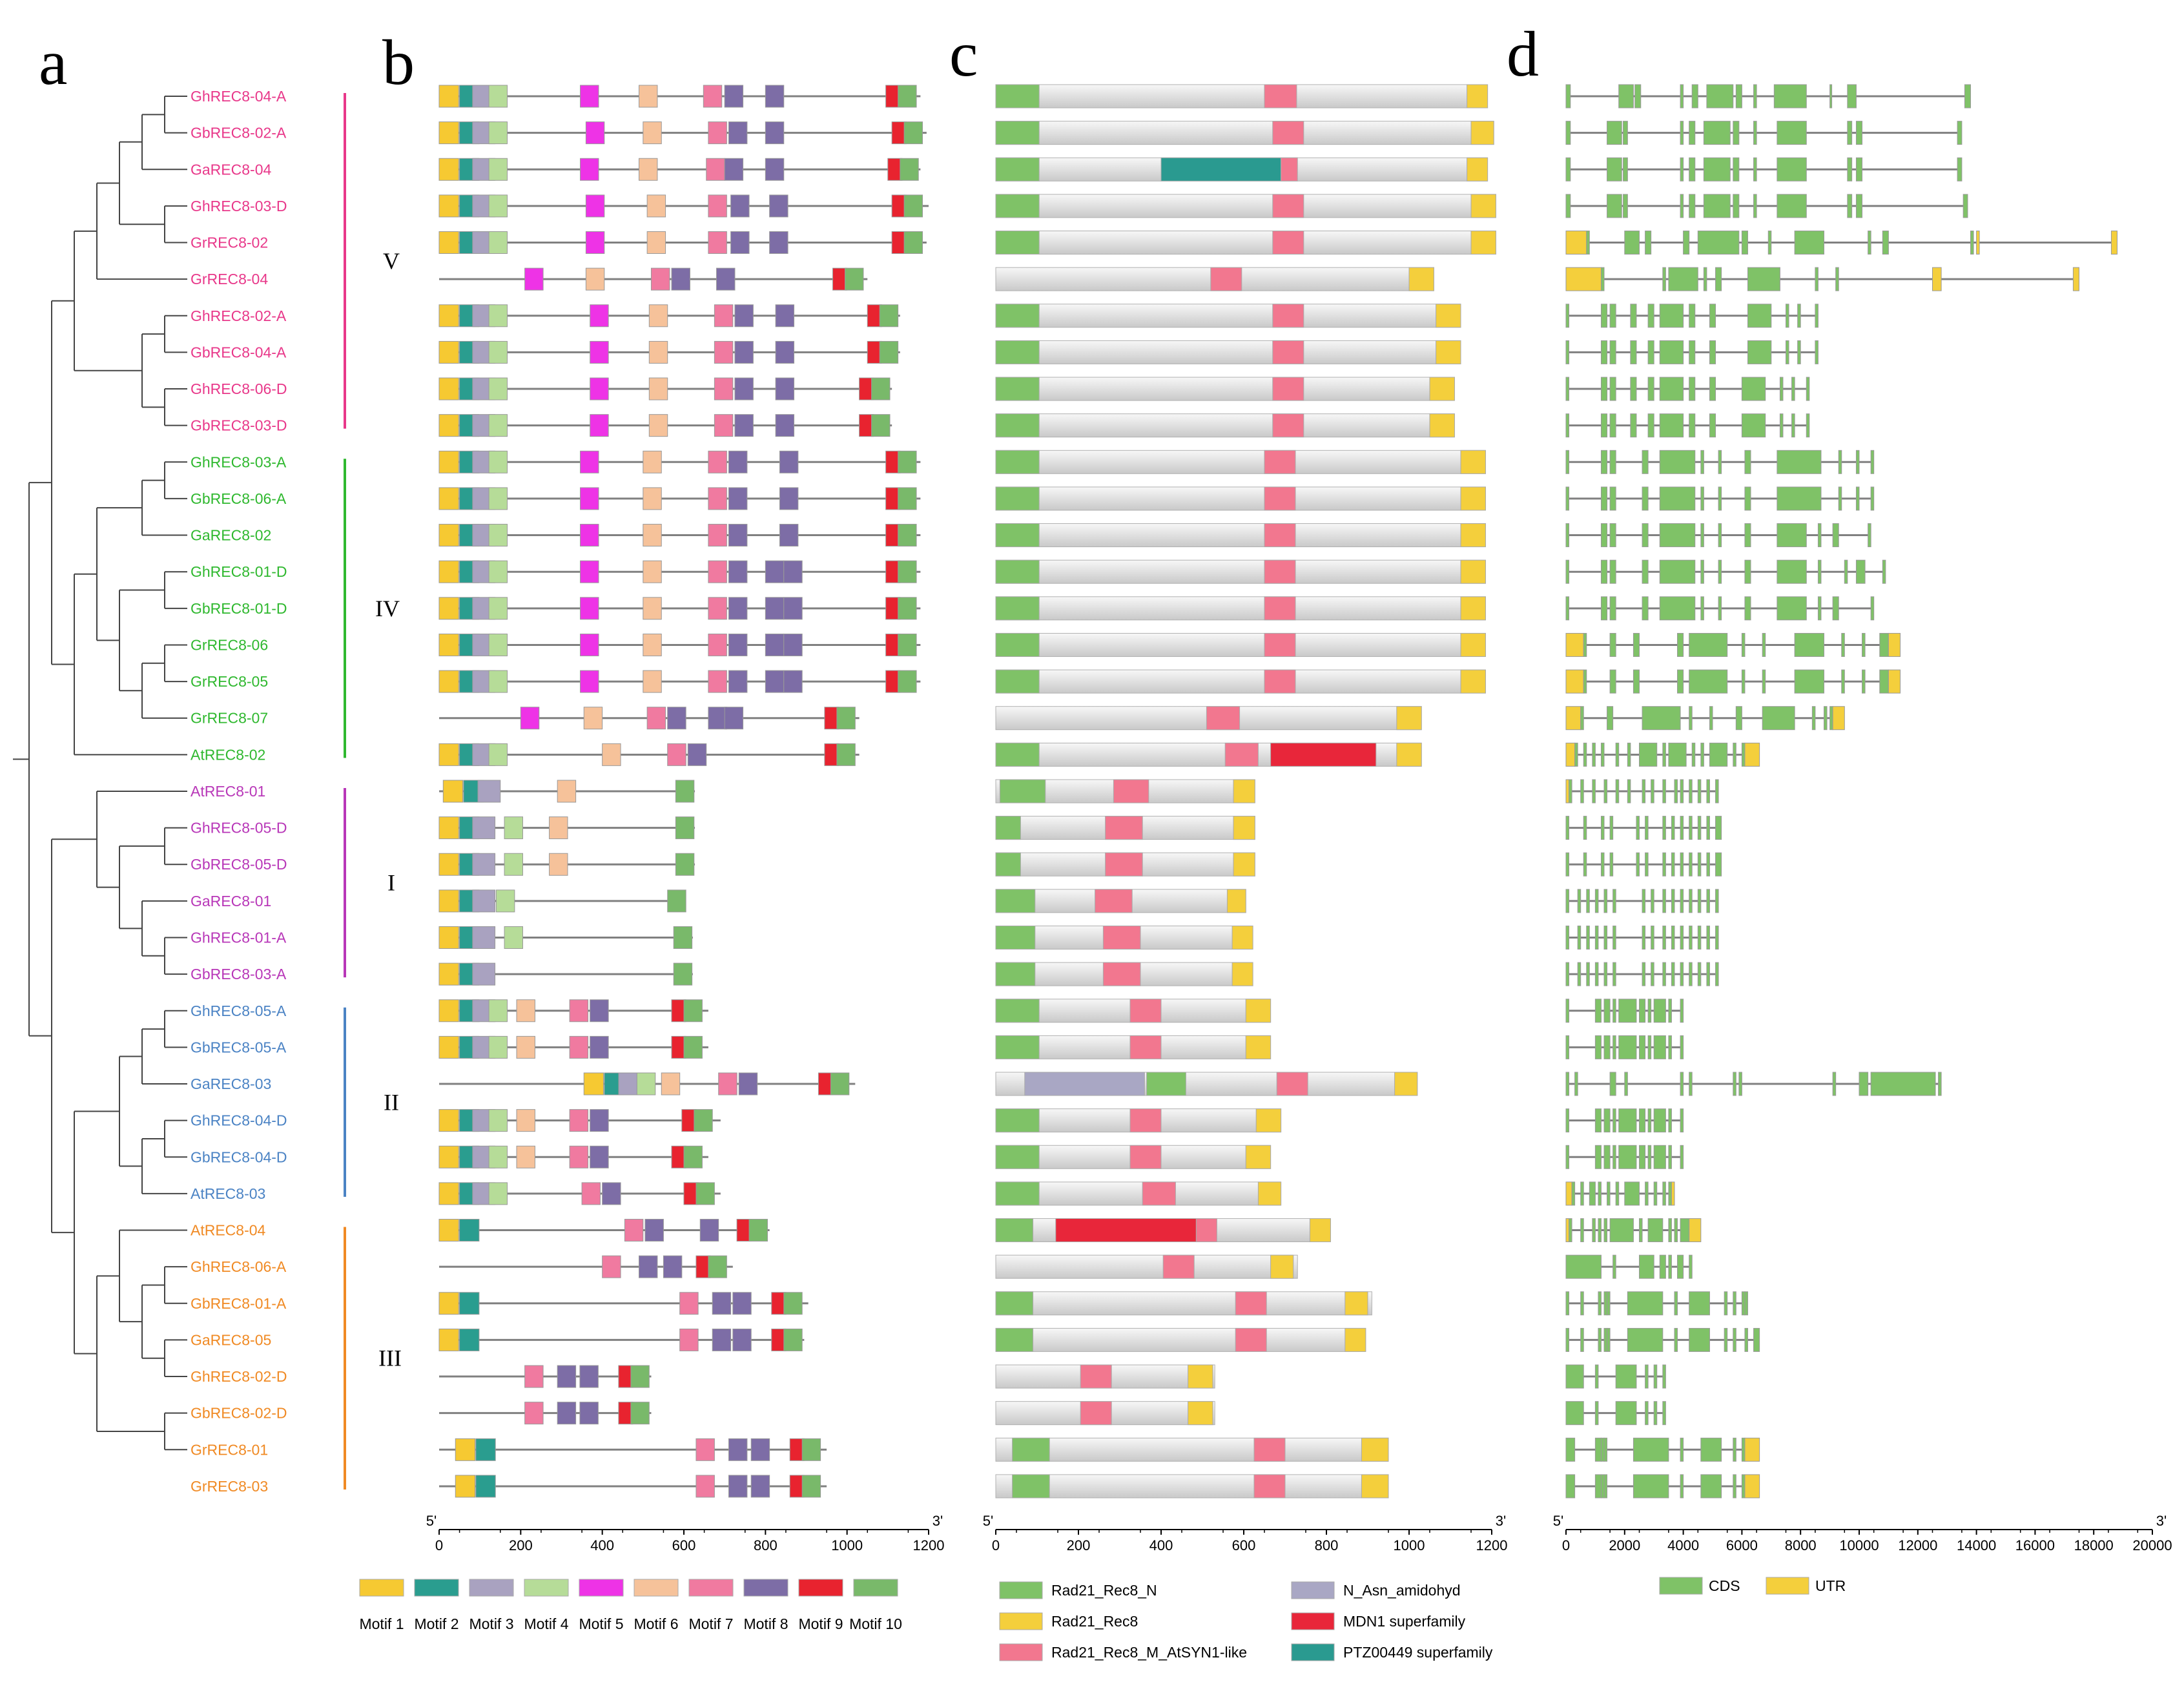 The width and height of the screenshot is (2184, 1682). Describe the element at coordinates (231, 535) in the screenshot. I see `gene-label: GaREC8-02` at that location.